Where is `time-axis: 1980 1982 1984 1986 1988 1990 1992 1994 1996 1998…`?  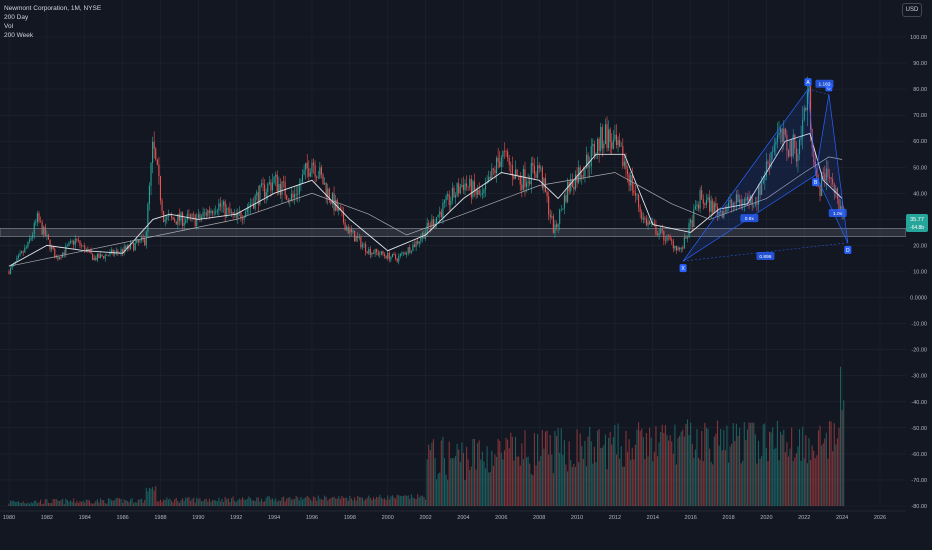
time-axis: 1980 1982 1984 1986 1988 1990 1992 1994 1996 1998… is located at coordinates (453, 515).